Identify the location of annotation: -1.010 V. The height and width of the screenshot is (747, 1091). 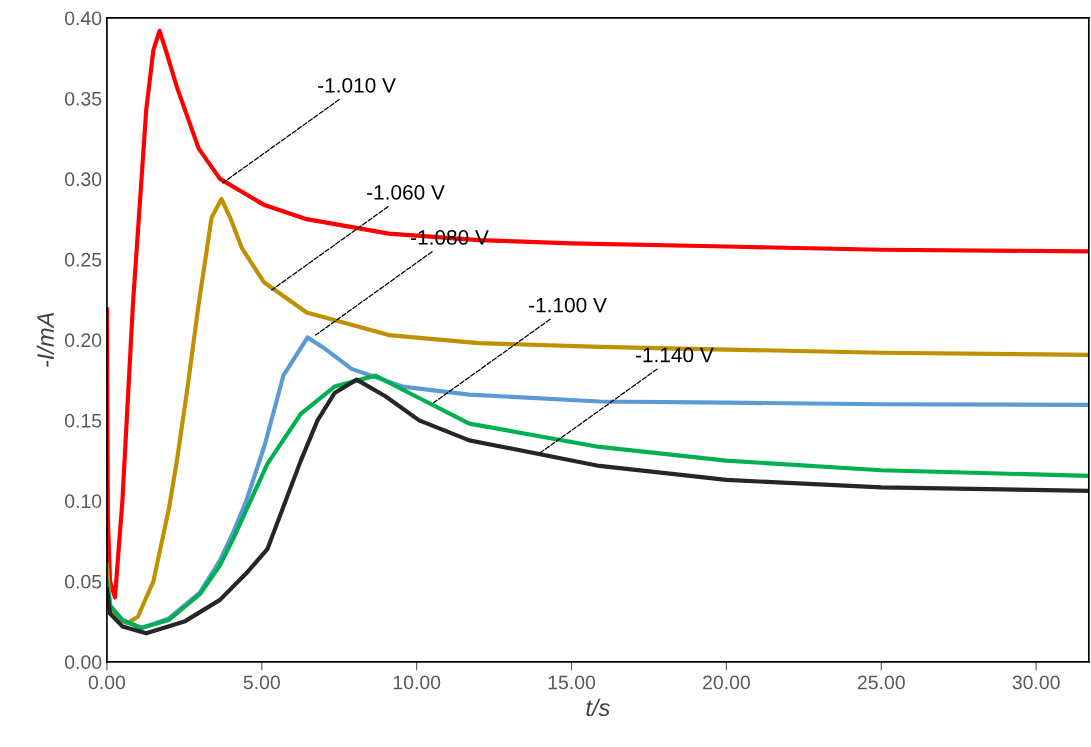
(357, 85).